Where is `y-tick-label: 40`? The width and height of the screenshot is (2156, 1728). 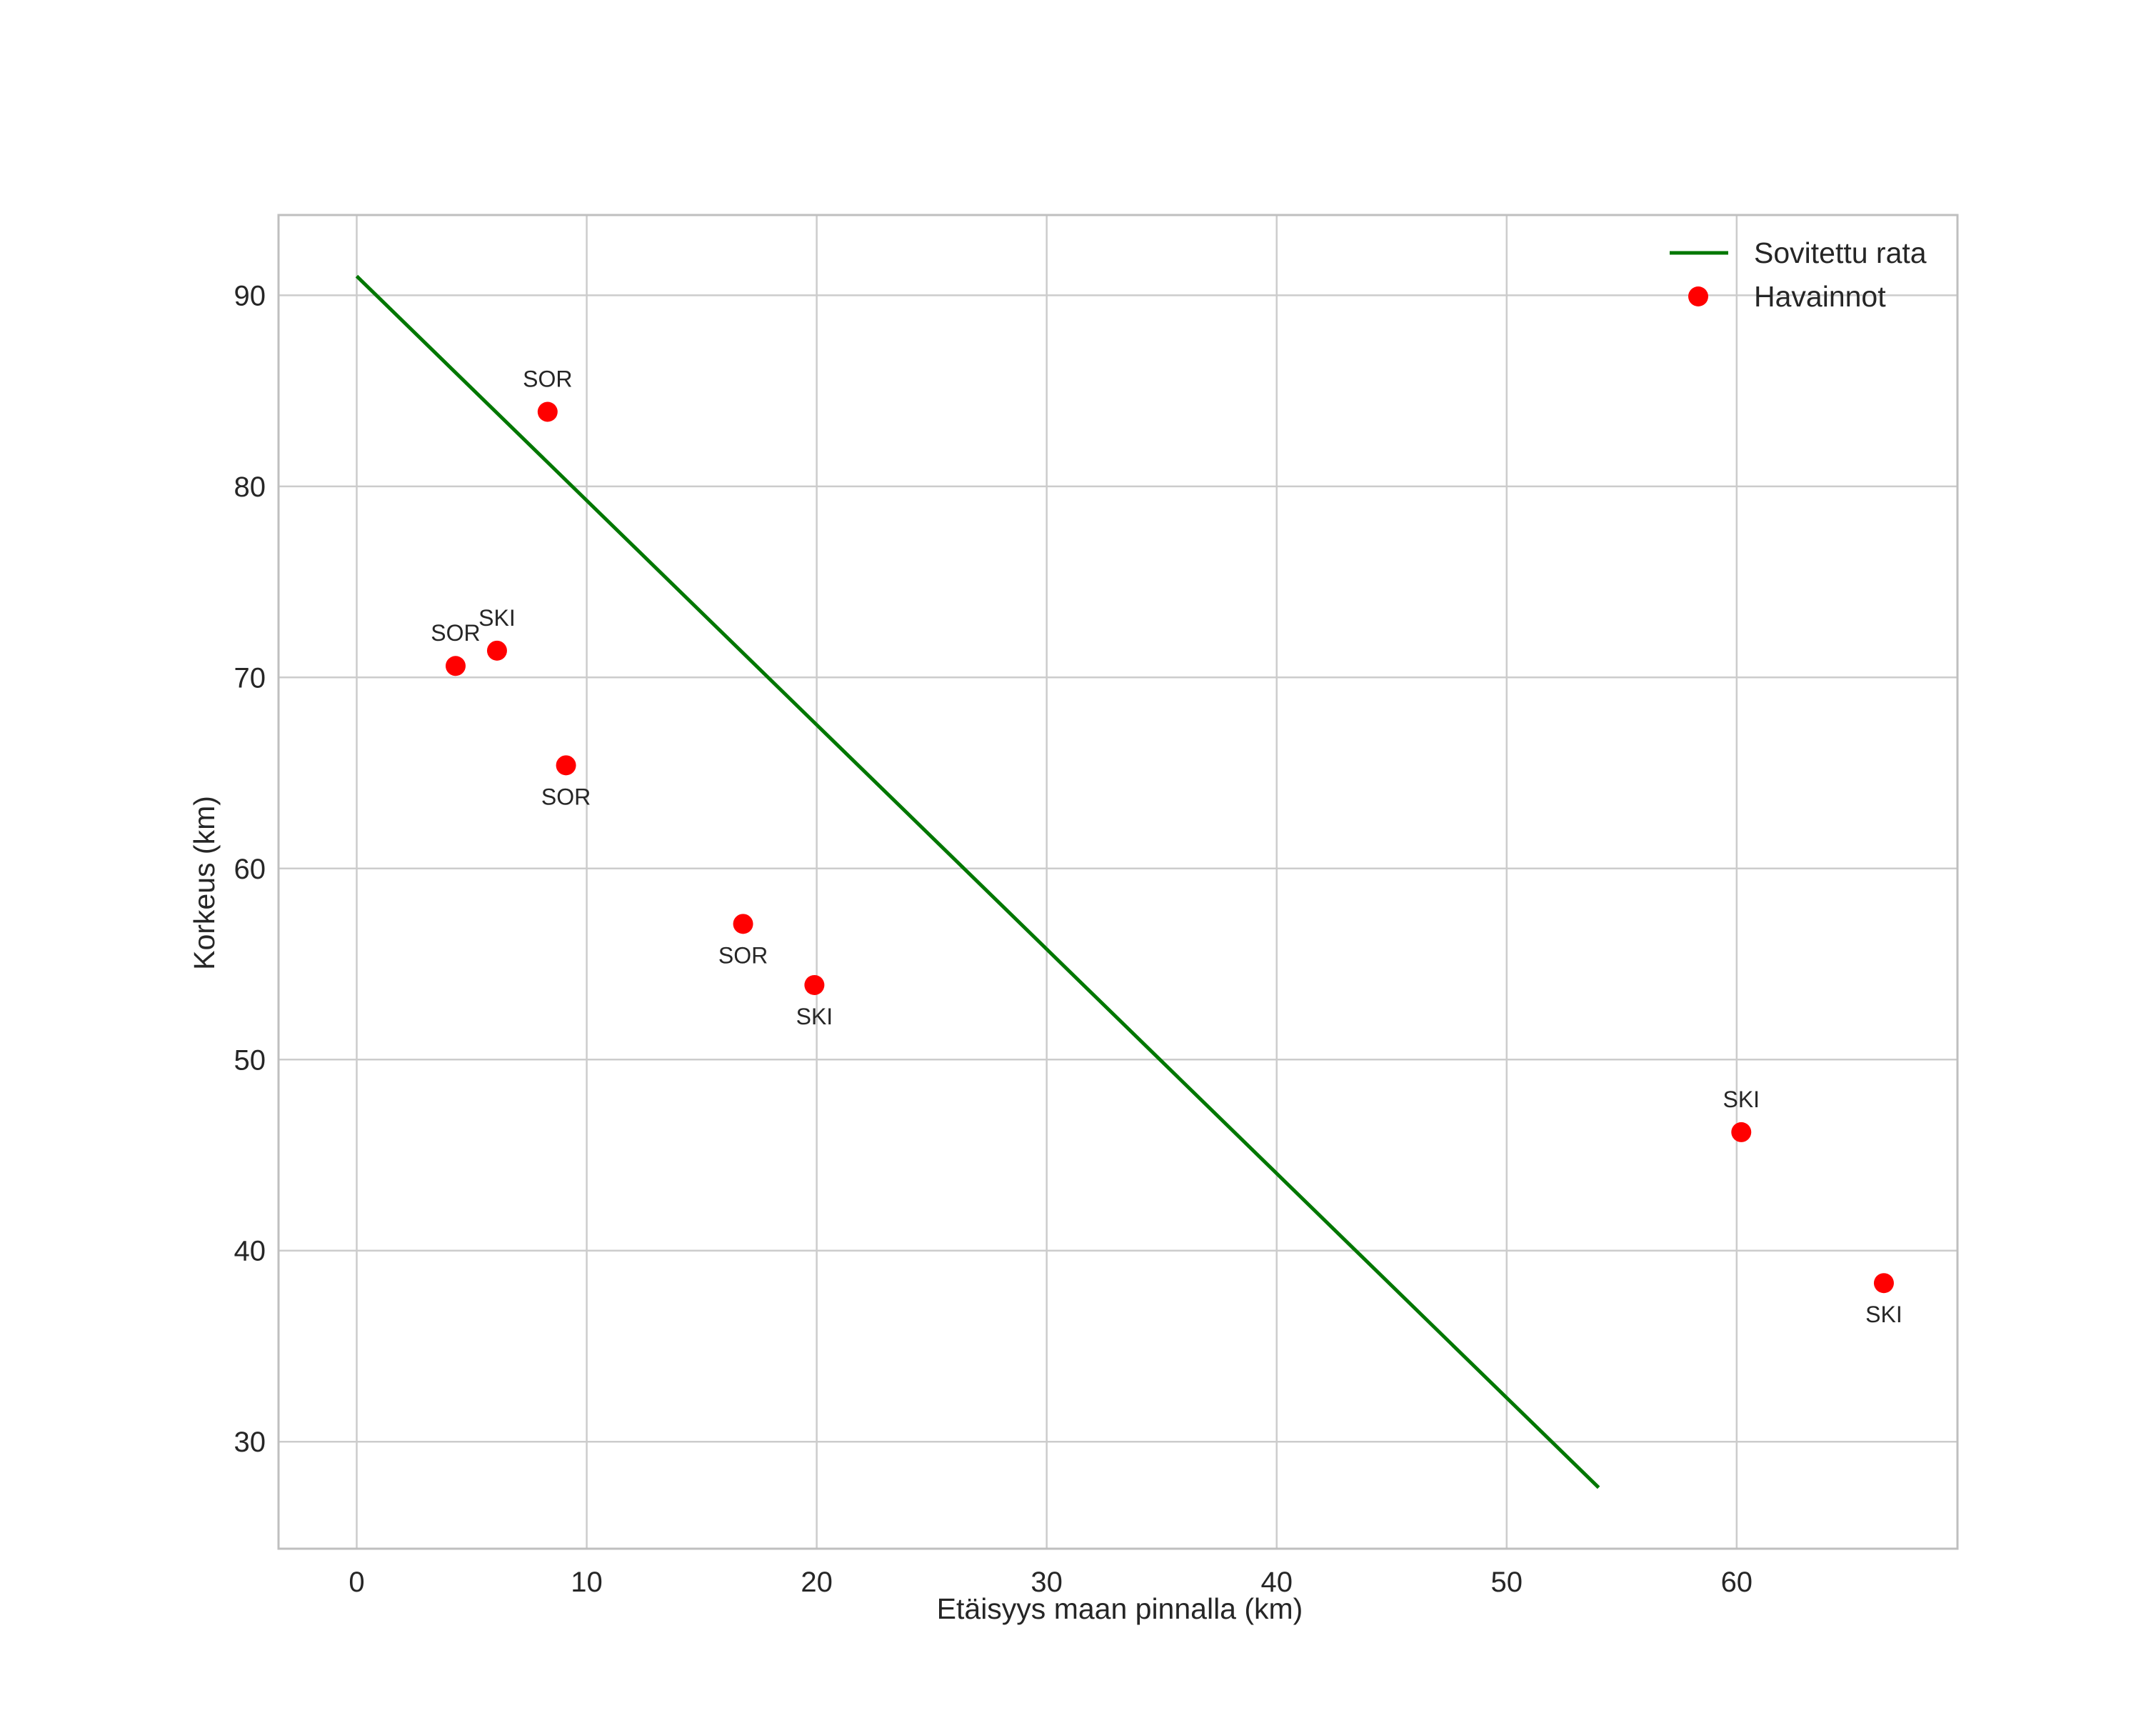
y-tick-label: 40 is located at coordinates (250, 1251).